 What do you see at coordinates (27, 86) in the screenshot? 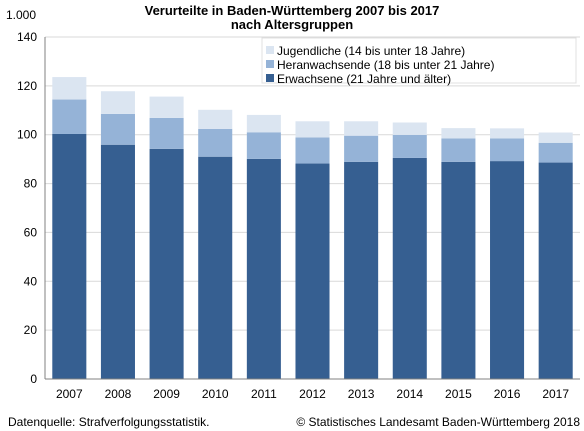
I see `y-tick-label: 120` at bounding box center [27, 86].